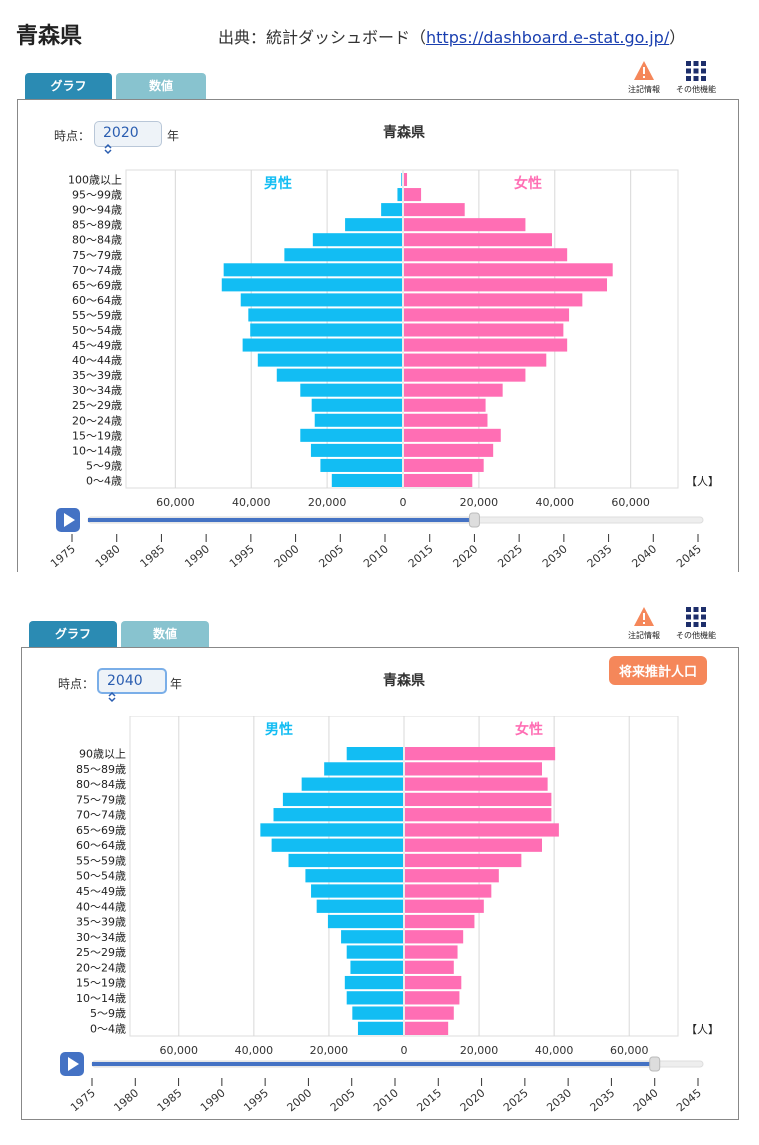 The image size is (759, 1145). I want to click on y-category-label: 30～34歳, so click(101, 937).